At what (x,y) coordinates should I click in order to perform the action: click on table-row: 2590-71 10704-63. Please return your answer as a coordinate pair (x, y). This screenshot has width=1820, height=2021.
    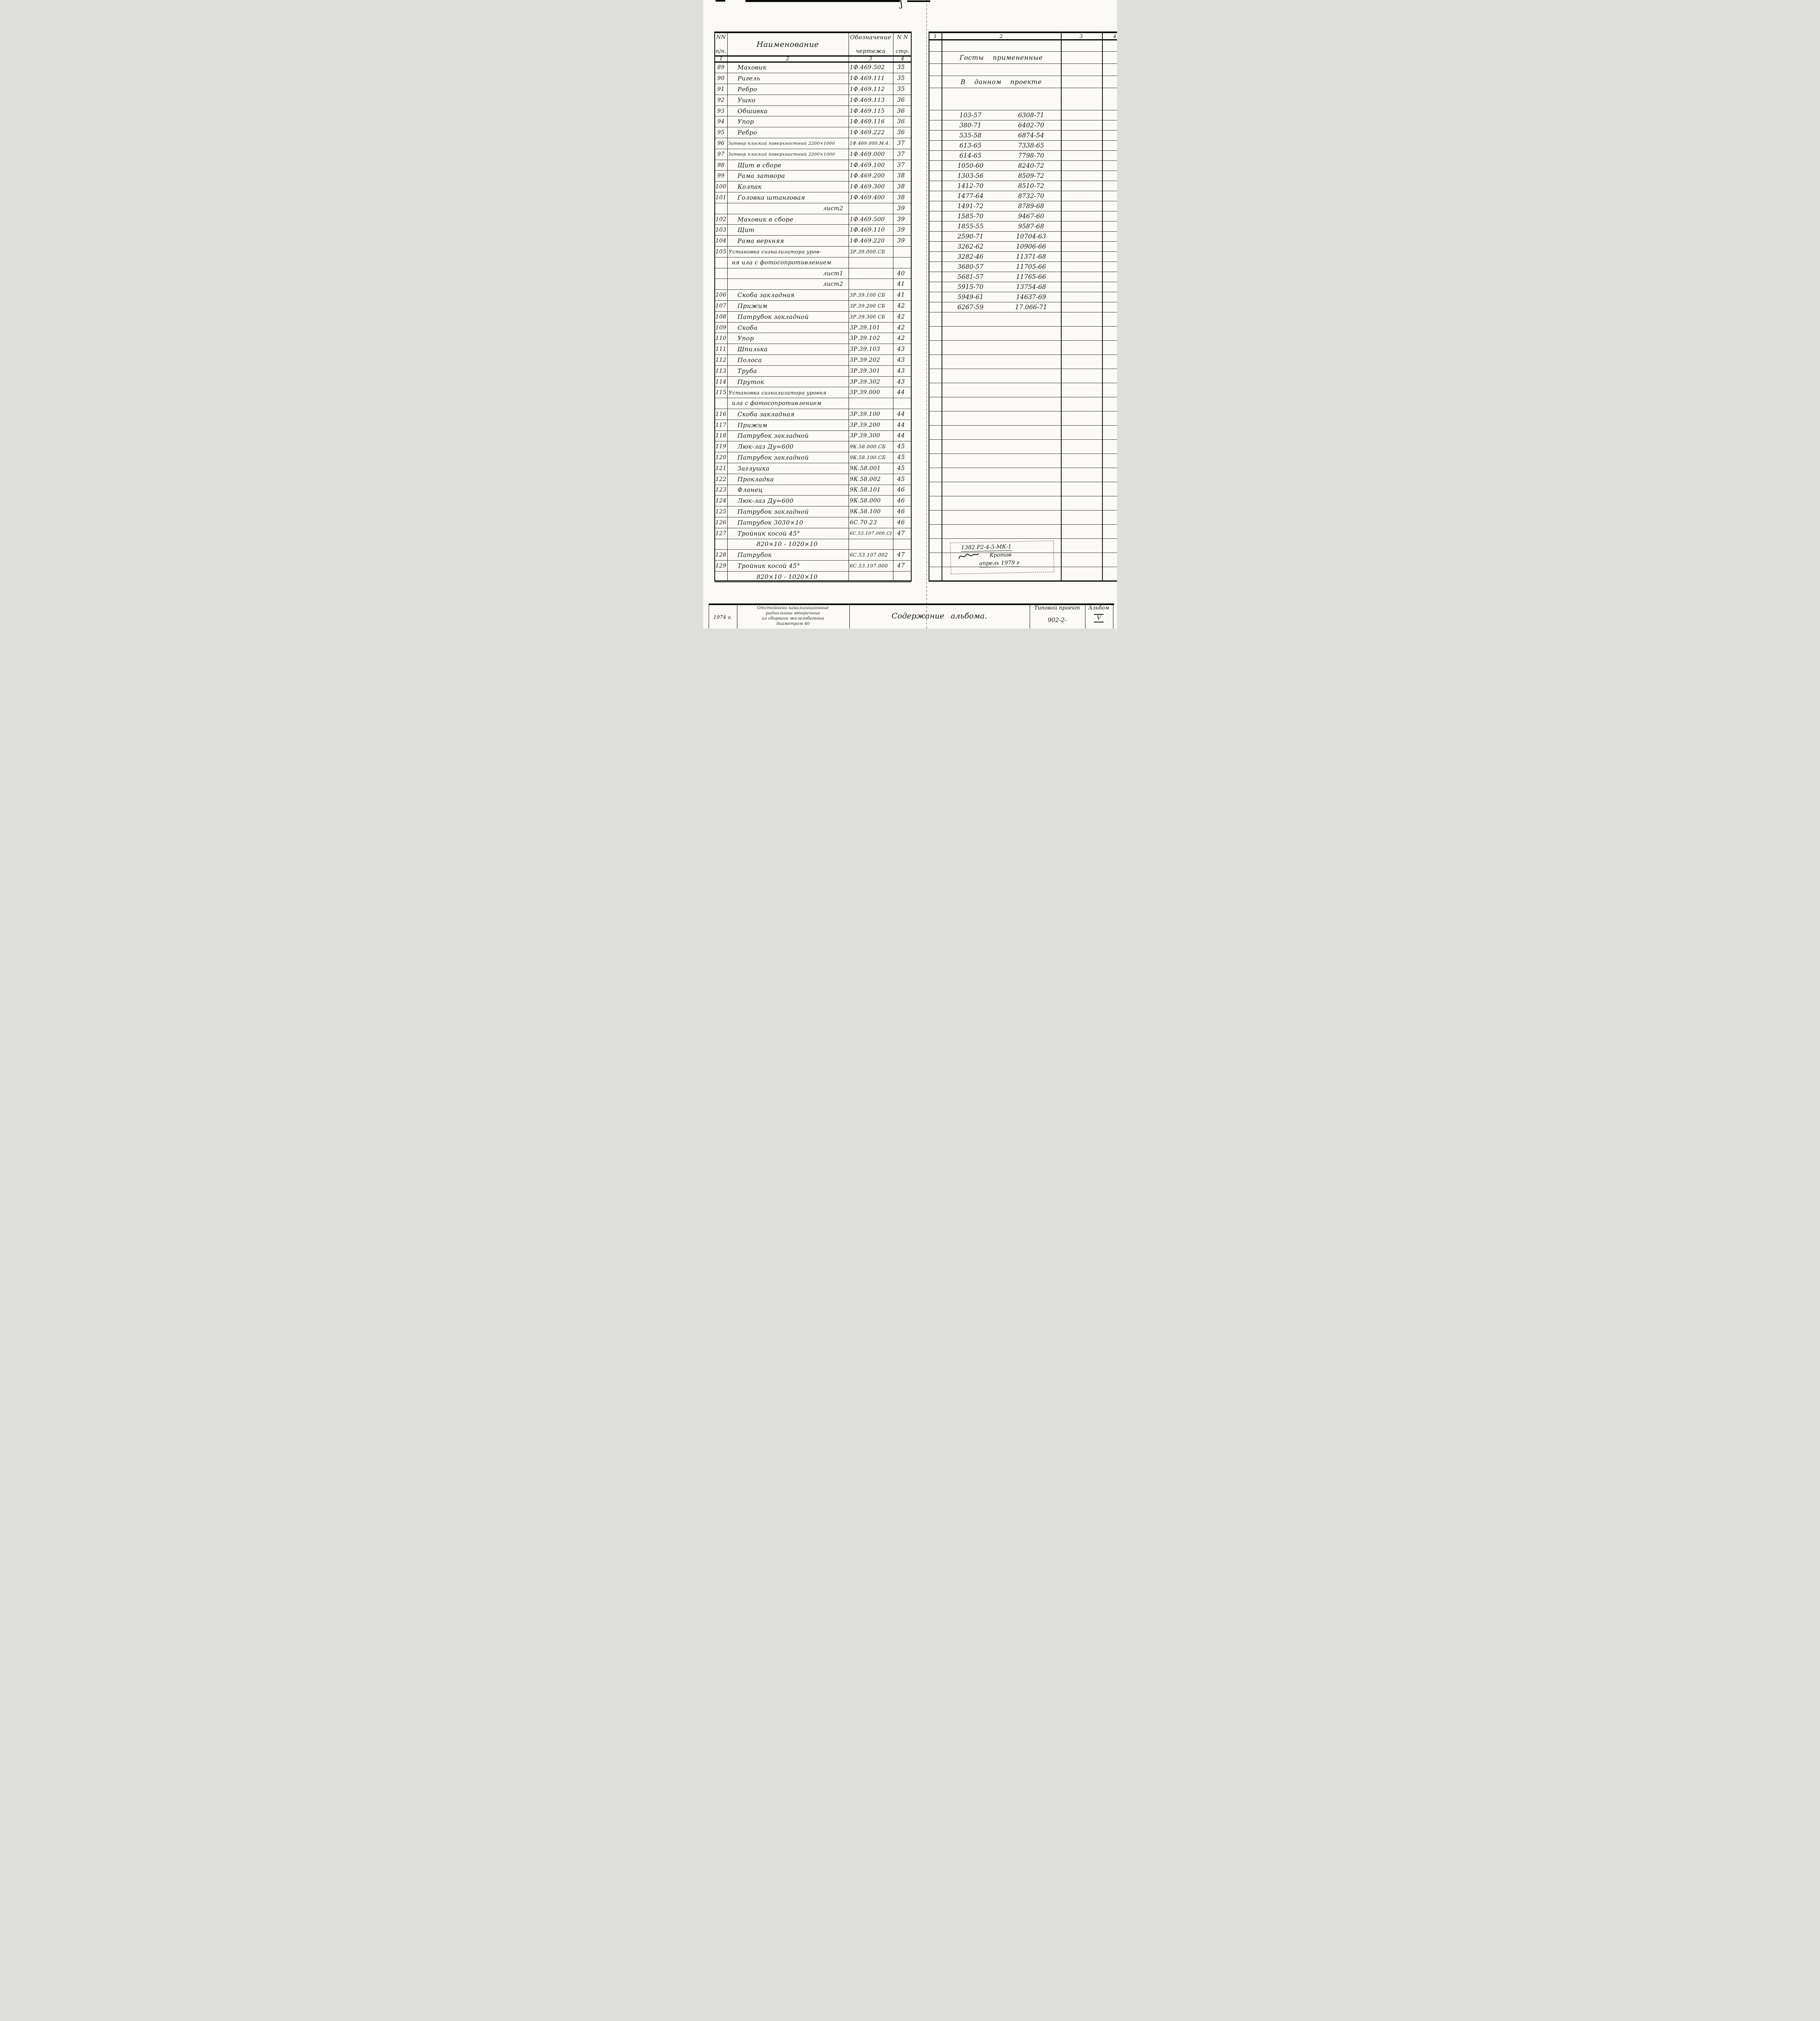
    Looking at the image, I should click on (1023, 237).